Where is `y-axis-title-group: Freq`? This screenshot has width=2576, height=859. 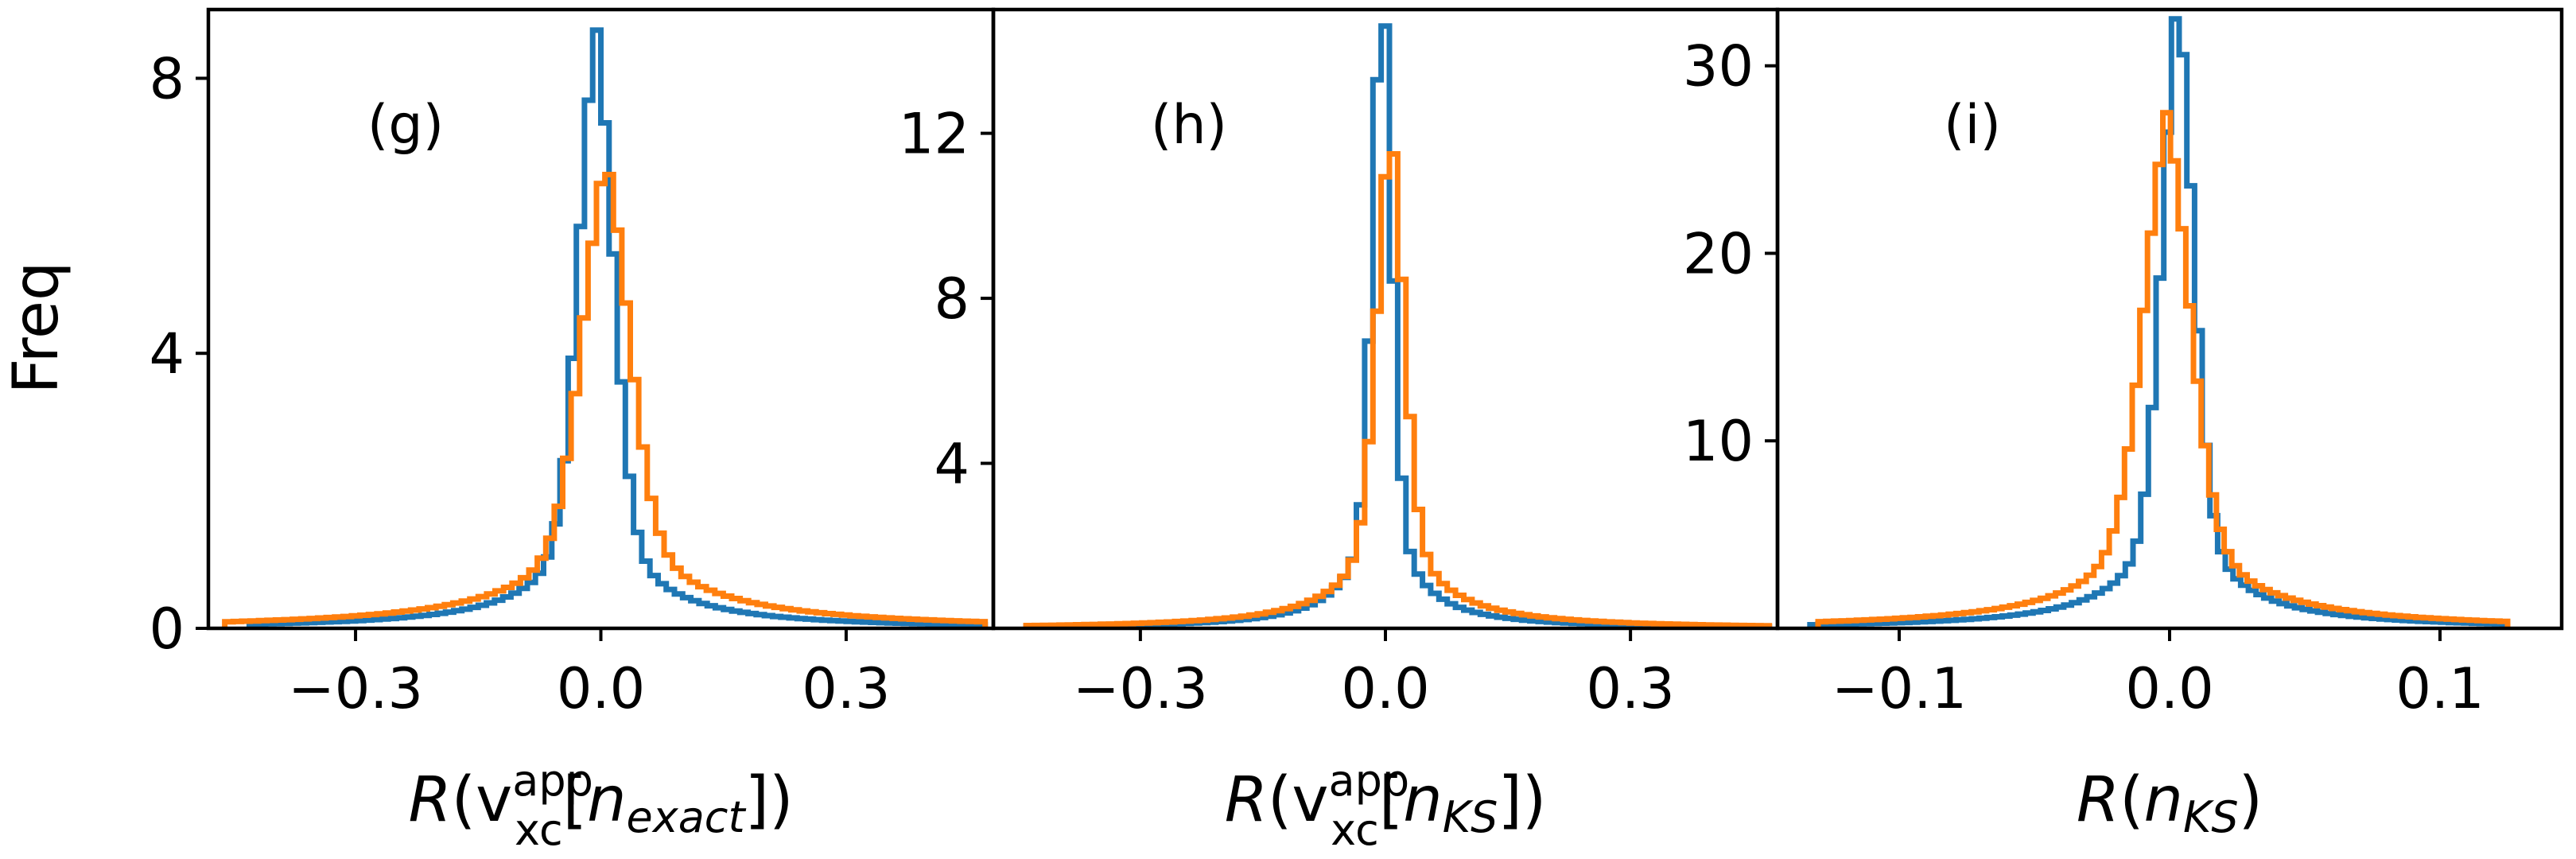
y-axis-title-group: Freq is located at coordinates (36, 327).